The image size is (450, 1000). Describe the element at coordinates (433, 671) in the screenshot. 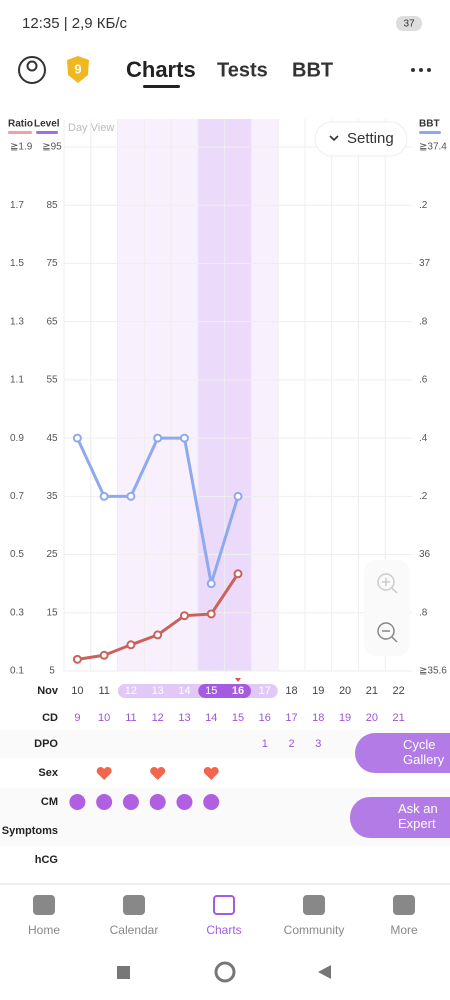

I see `bbt-tick-label: ≧35.6` at that location.